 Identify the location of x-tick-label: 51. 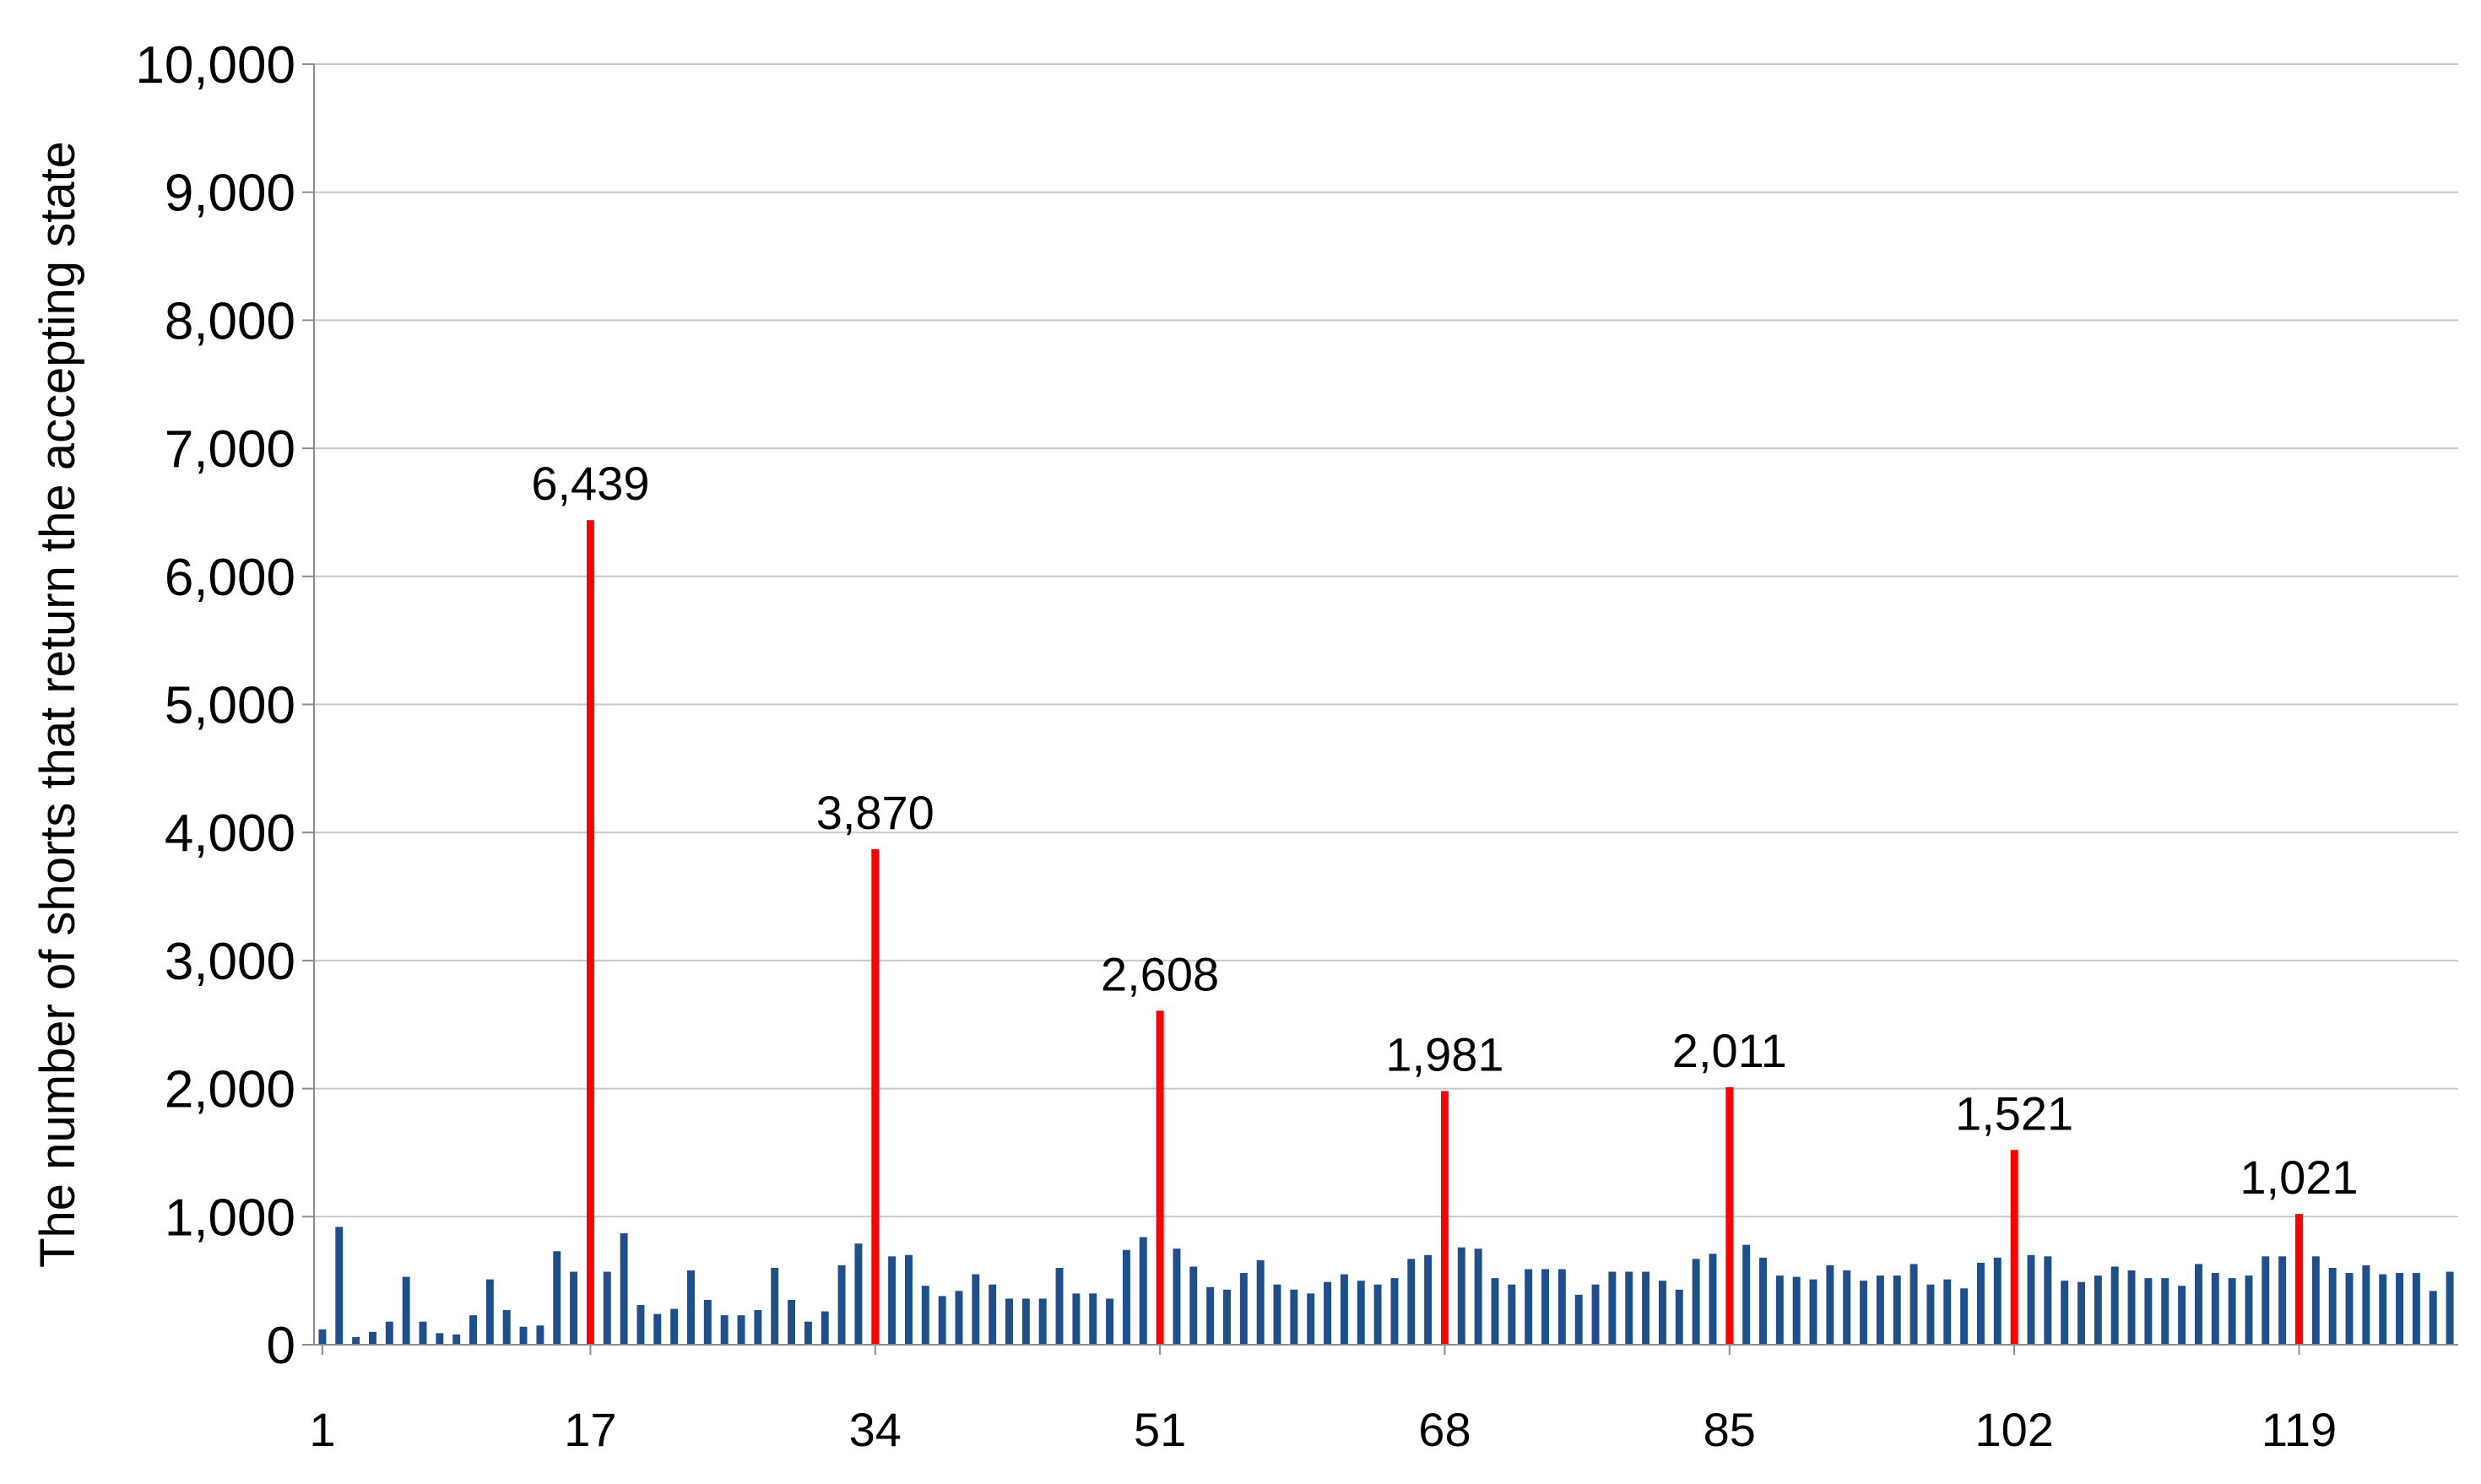
(1160, 1429).